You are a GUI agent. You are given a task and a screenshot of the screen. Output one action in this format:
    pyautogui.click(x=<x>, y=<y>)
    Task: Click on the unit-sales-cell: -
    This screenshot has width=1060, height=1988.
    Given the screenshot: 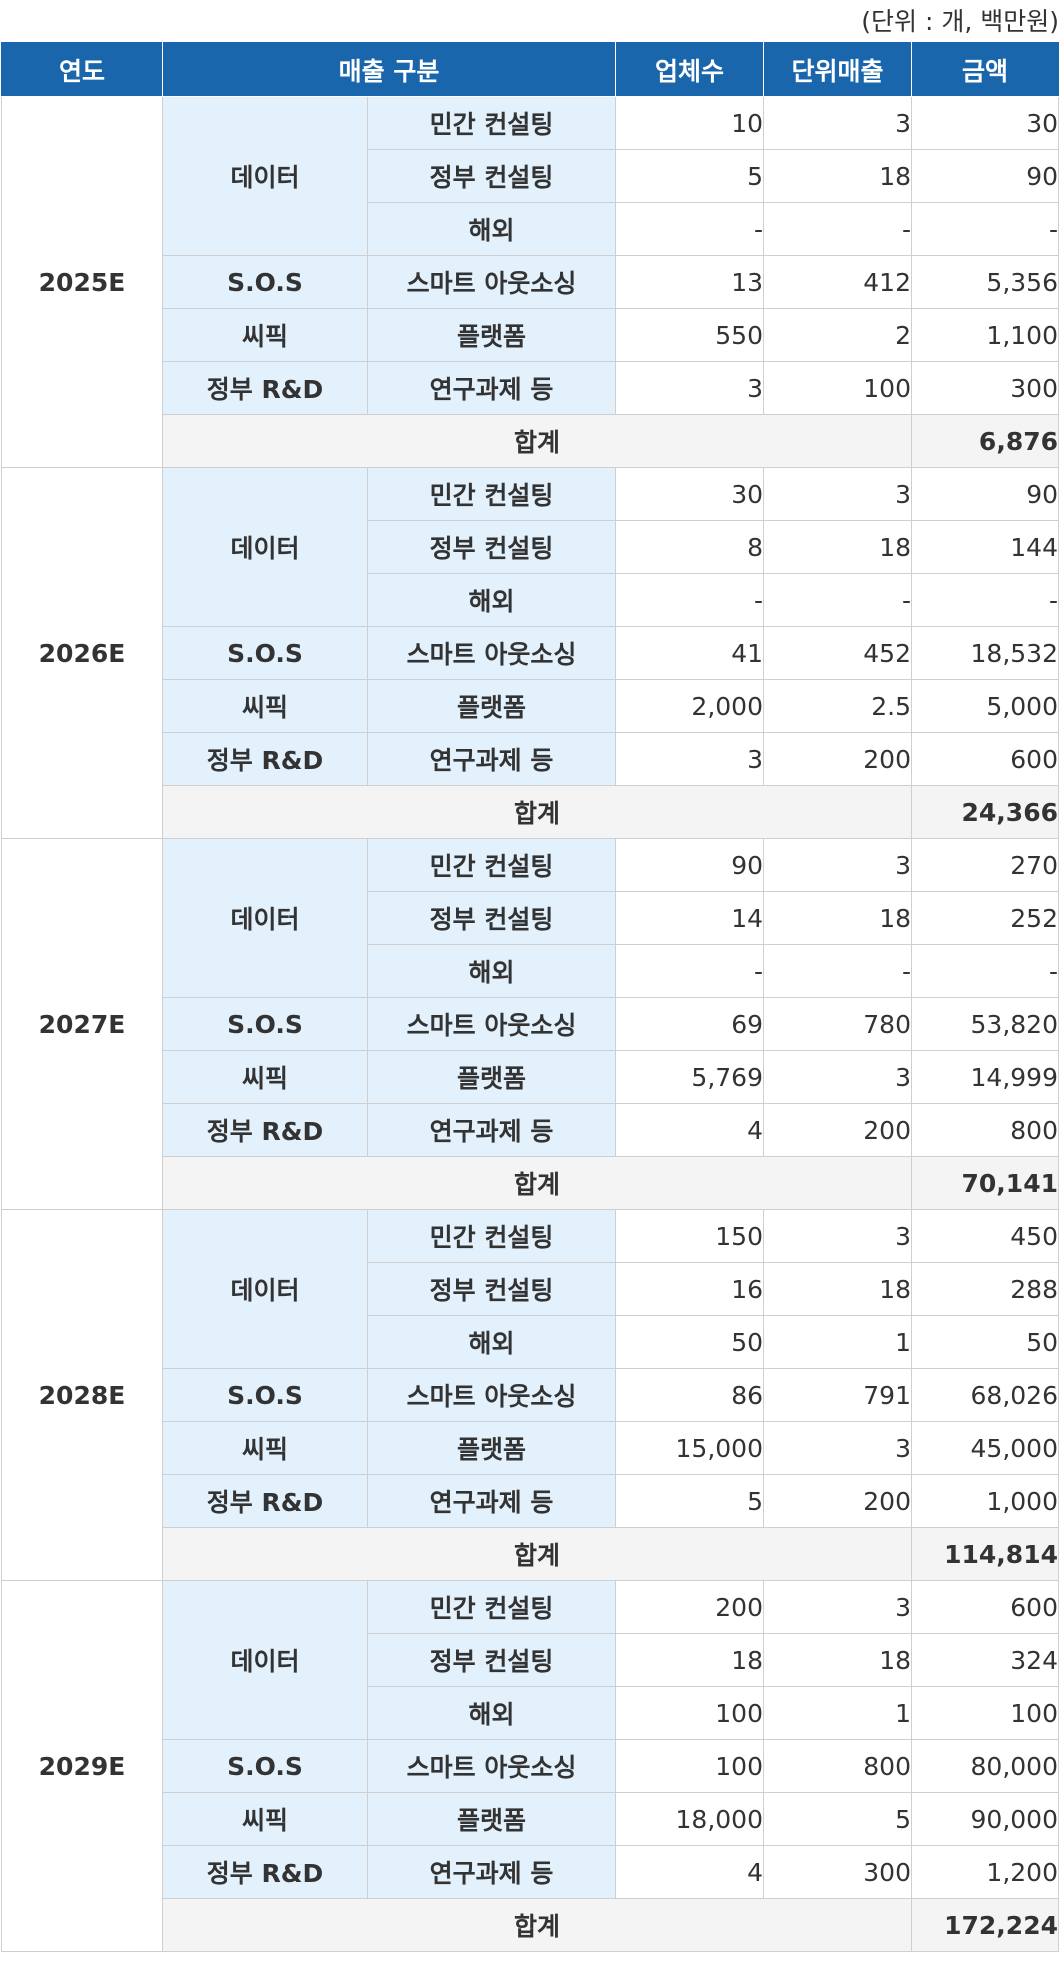 What is the action you would take?
    pyautogui.click(x=837, y=229)
    